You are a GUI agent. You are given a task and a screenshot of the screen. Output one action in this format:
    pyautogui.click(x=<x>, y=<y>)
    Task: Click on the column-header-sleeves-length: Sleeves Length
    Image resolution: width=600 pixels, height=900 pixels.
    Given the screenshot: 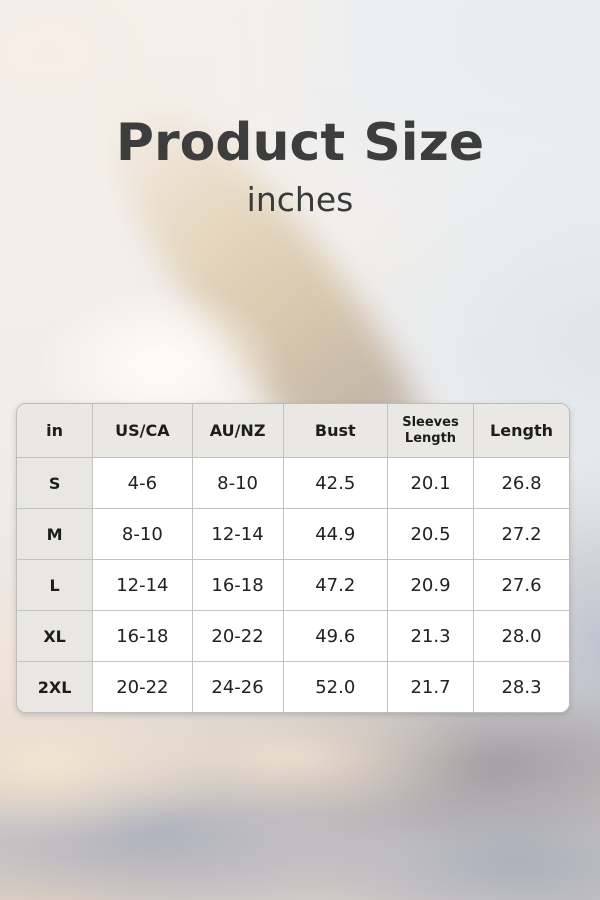 What is the action you would take?
    pyautogui.click(x=431, y=431)
    